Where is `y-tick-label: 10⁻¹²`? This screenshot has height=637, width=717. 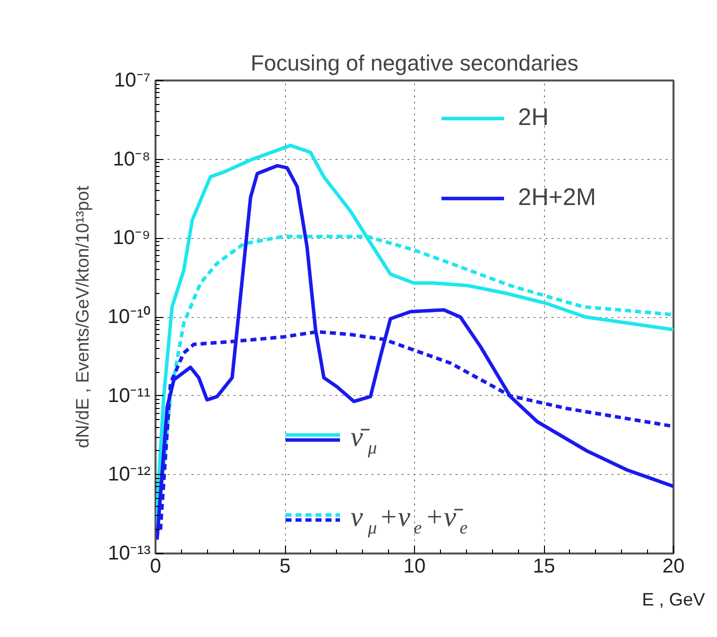 y-tick-label: 10⁻¹² is located at coordinates (129, 475).